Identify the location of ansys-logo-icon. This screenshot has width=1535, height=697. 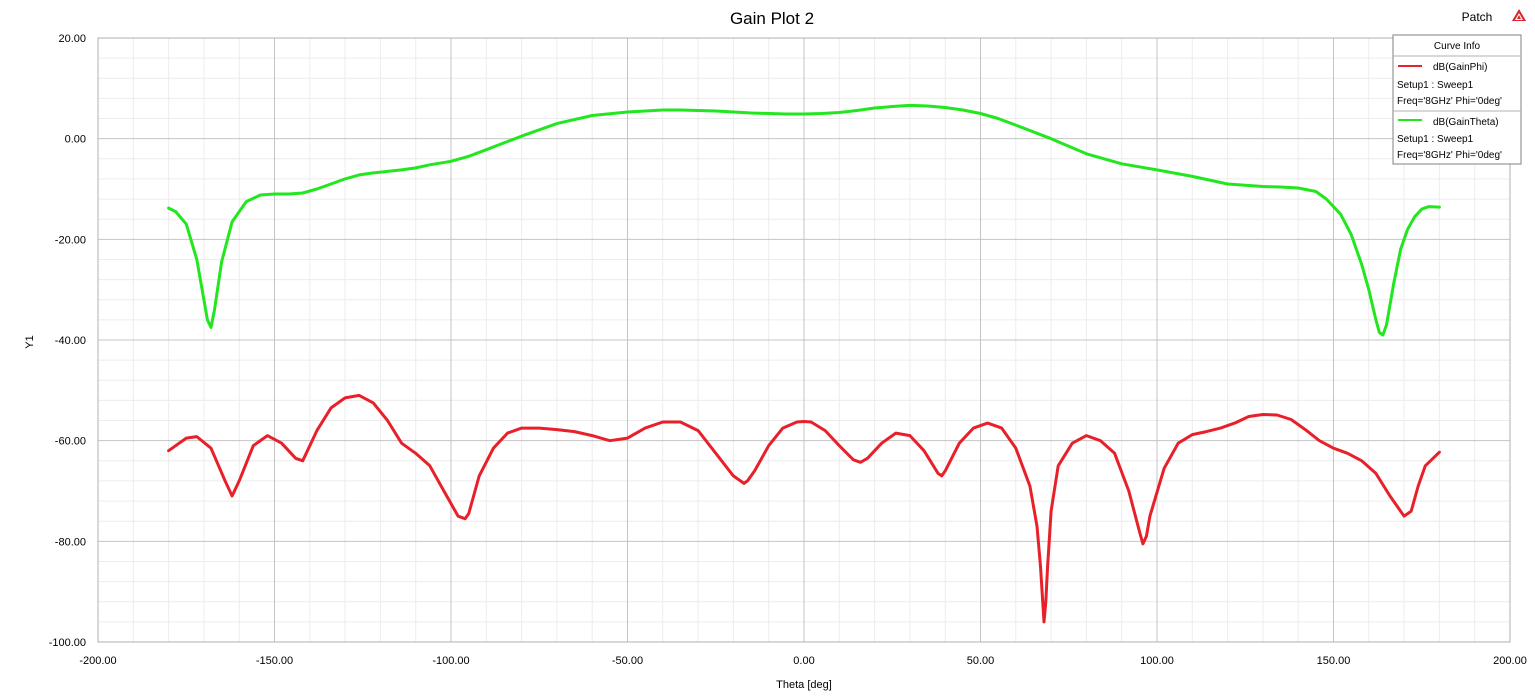
(1519, 15).